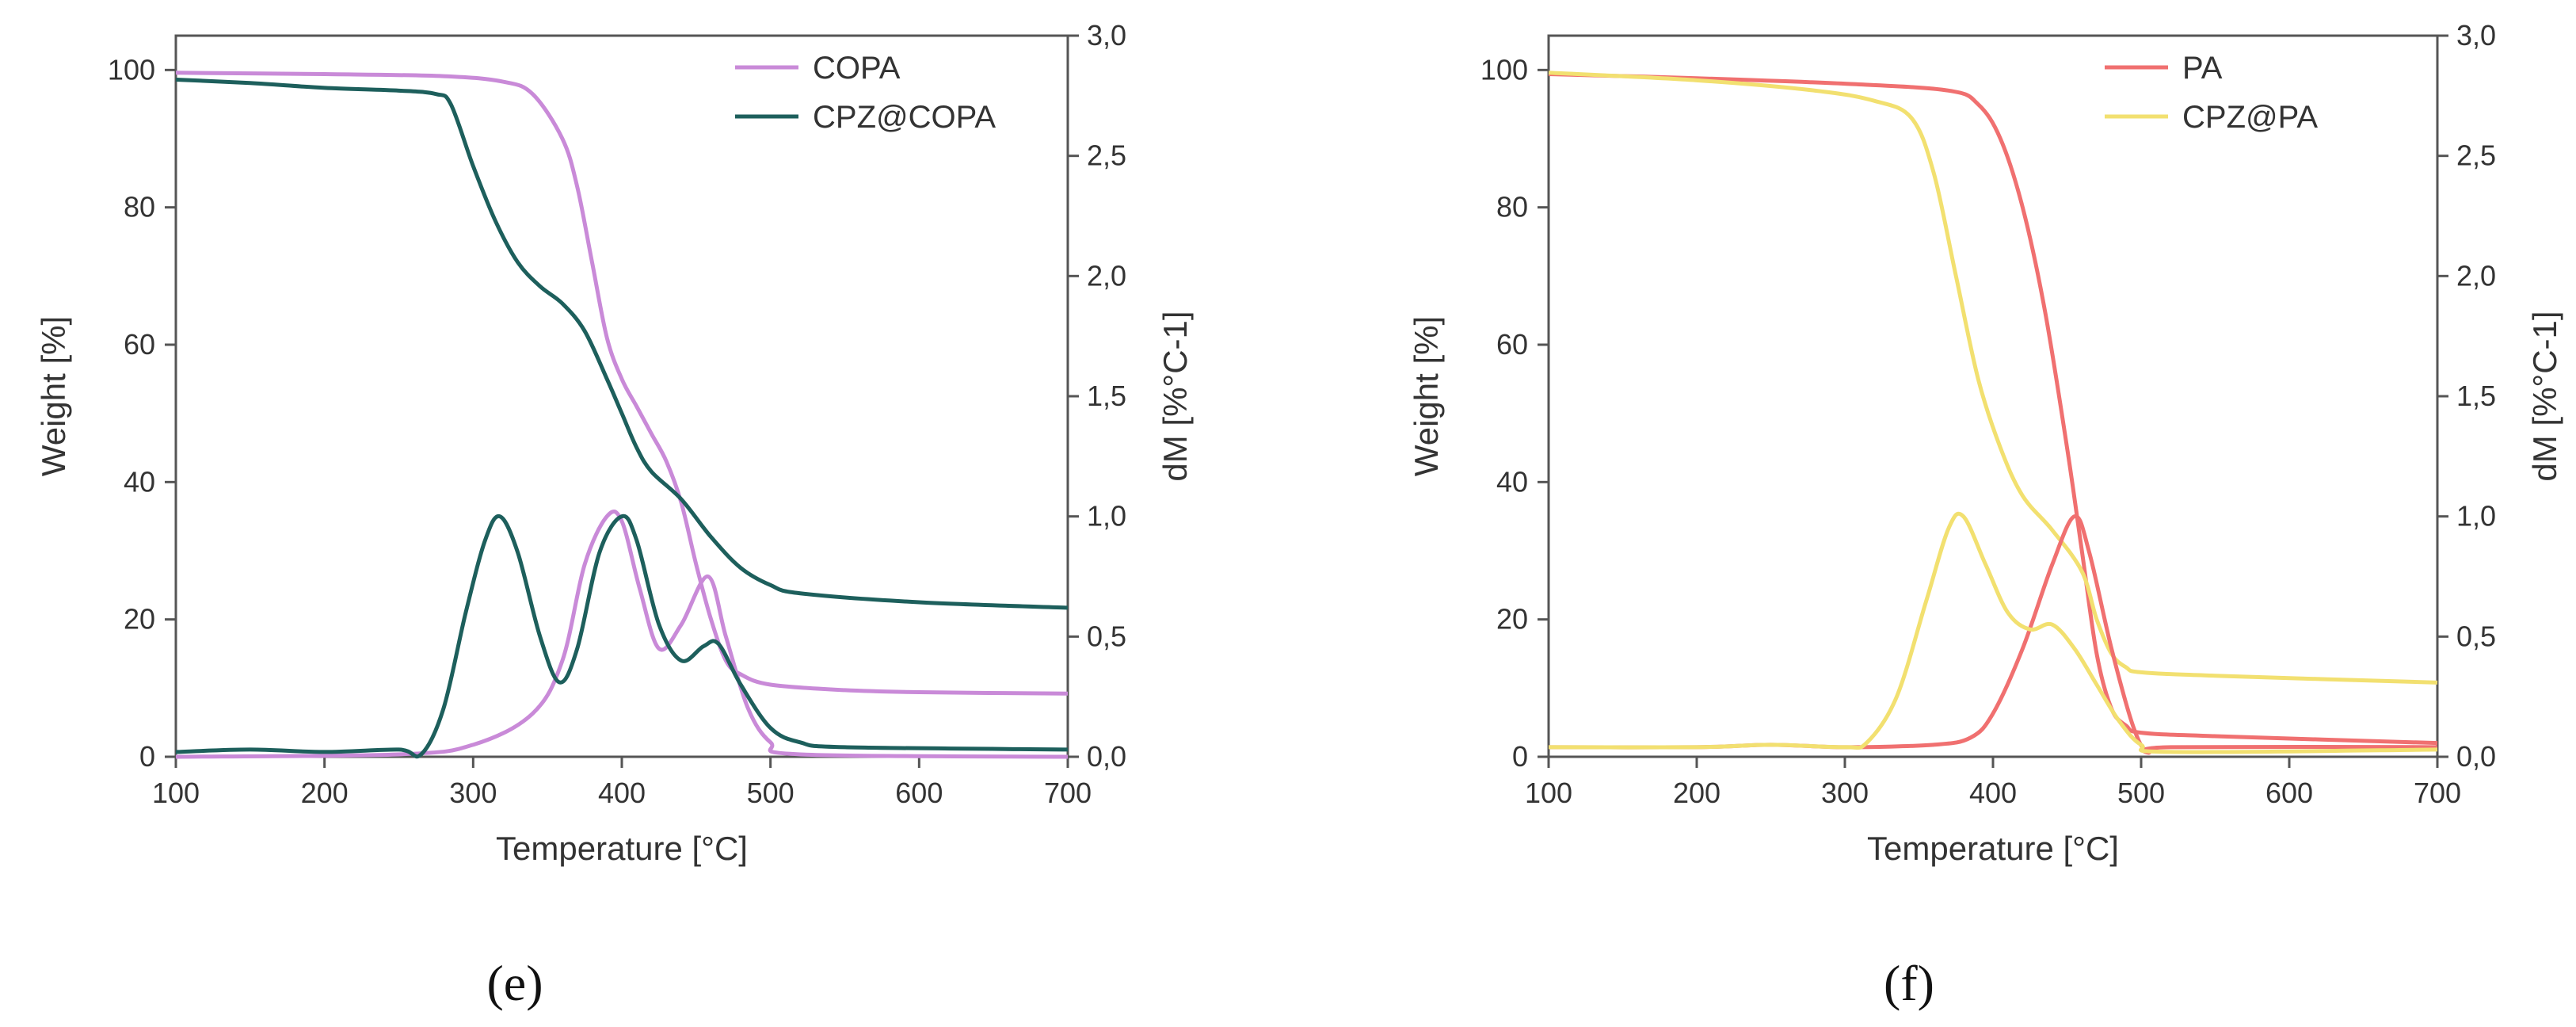  Describe the element at coordinates (905, 117) in the screenshot. I see `legend-entry: CPZ@COPA` at that location.